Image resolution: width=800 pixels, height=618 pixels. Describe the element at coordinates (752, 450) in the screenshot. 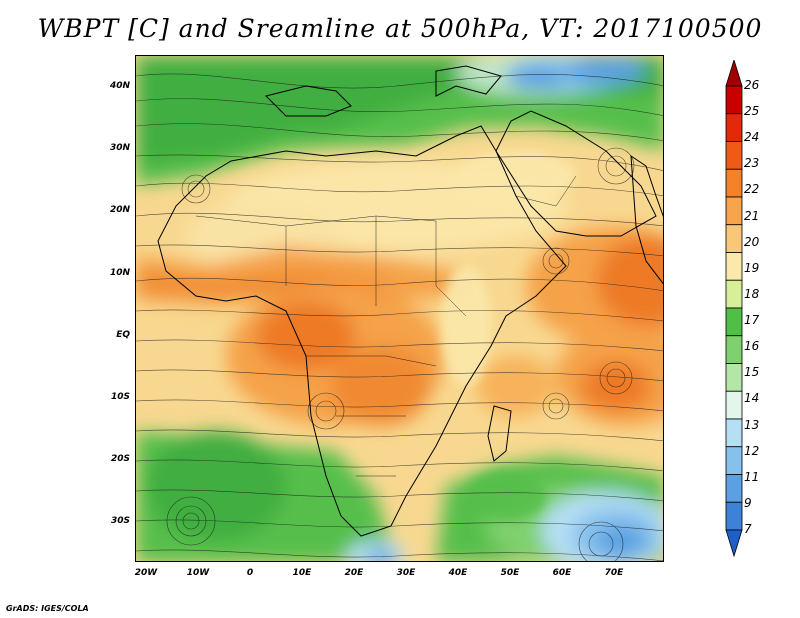

I see `colorbar-label: 12` at that location.